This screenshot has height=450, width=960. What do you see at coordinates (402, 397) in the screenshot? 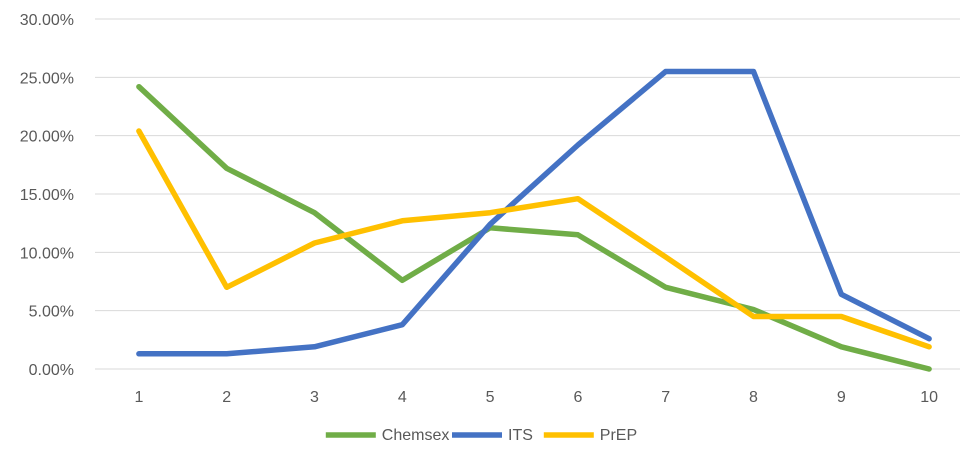
I see `x-tick-label: 4` at bounding box center [402, 397].